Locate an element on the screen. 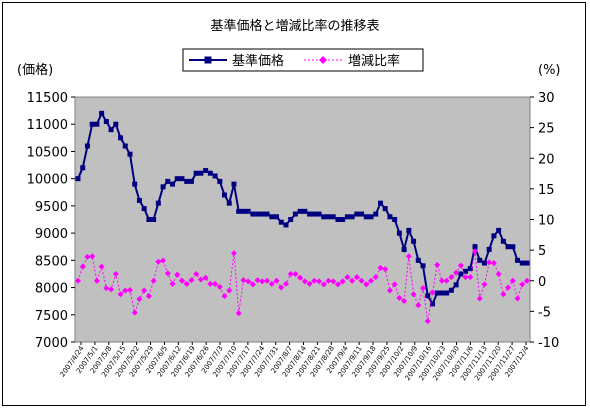 This screenshot has width=590, height=410. y-right-tick-label: 25 is located at coordinates (546, 129).